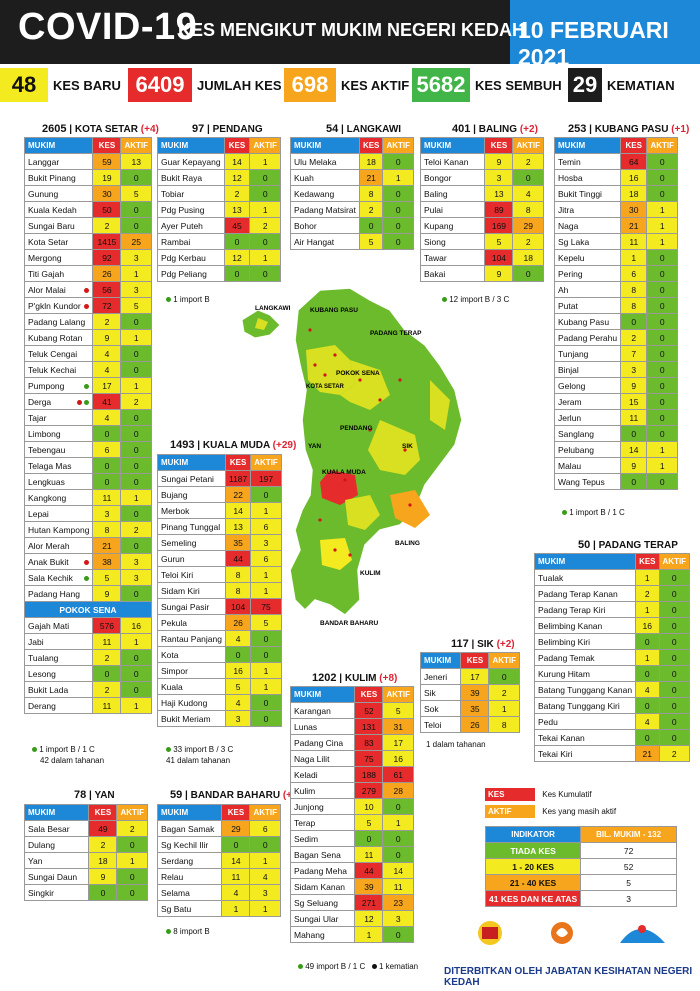 Image resolution: width=700 pixels, height=991 pixels. What do you see at coordinates (85, 876) in the screenshot?
I see `table-row: Sungai Daun 9 0` at bounding box center [85, 876].